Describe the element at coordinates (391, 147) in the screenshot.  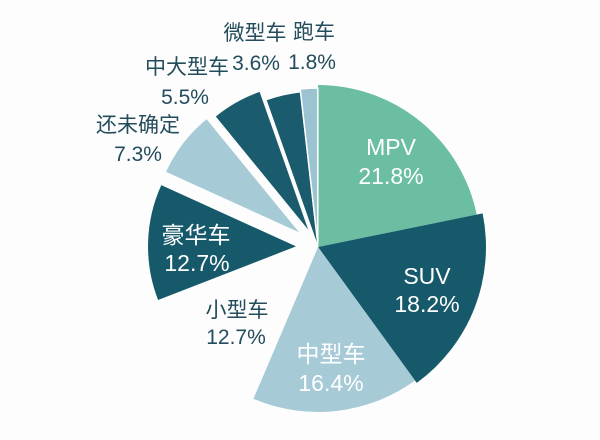
I see `slice-label-MPV-name: MPV` at that location.